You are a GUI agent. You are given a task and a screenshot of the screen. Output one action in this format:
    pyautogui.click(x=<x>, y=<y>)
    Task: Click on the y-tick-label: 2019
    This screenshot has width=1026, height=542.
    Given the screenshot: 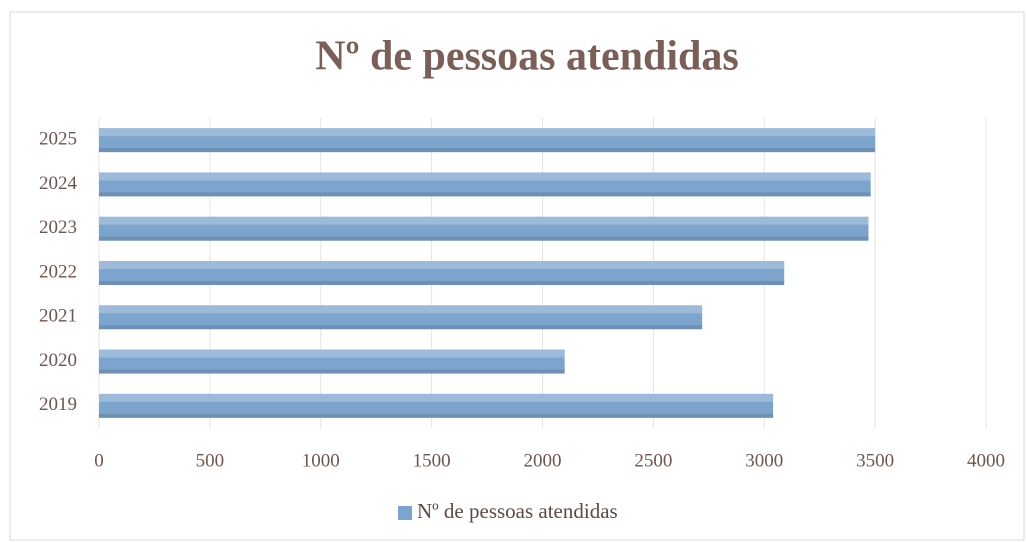 What is the action you would take?
    pyautogui.click(x=58, y=404)
    